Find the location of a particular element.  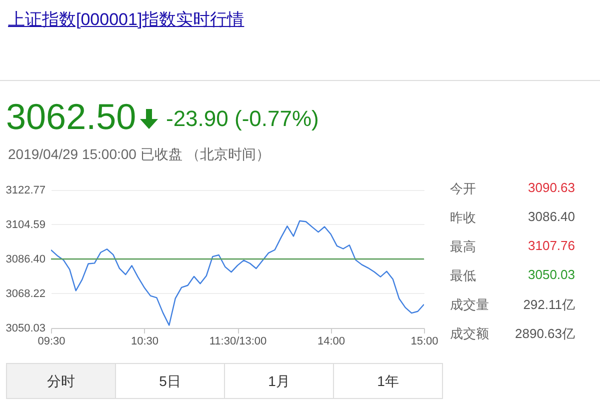

y-tick-label: 3050.03 is located at coordinates (26, 328).